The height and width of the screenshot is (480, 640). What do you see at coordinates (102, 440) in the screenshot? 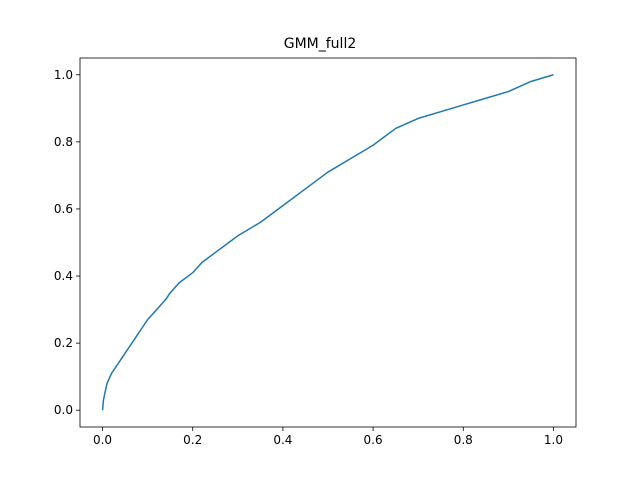
I see `x-tick-label: 0.0` at bounding box center [102, 440].